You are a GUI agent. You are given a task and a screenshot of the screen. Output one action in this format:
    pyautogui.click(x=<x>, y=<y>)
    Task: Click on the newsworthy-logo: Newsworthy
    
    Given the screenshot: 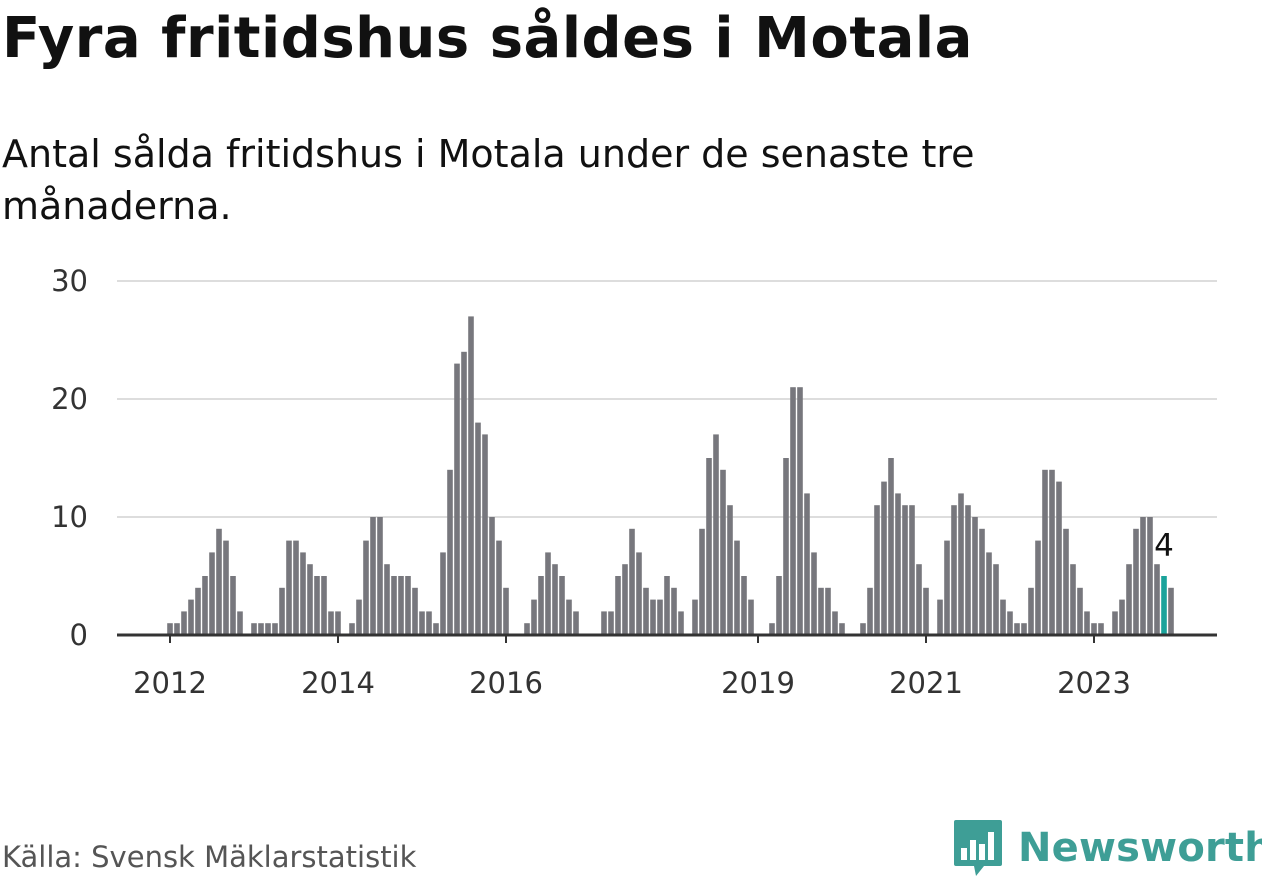 What is the action you would take?
    pyautogui.click(x=1107, y=848)
    